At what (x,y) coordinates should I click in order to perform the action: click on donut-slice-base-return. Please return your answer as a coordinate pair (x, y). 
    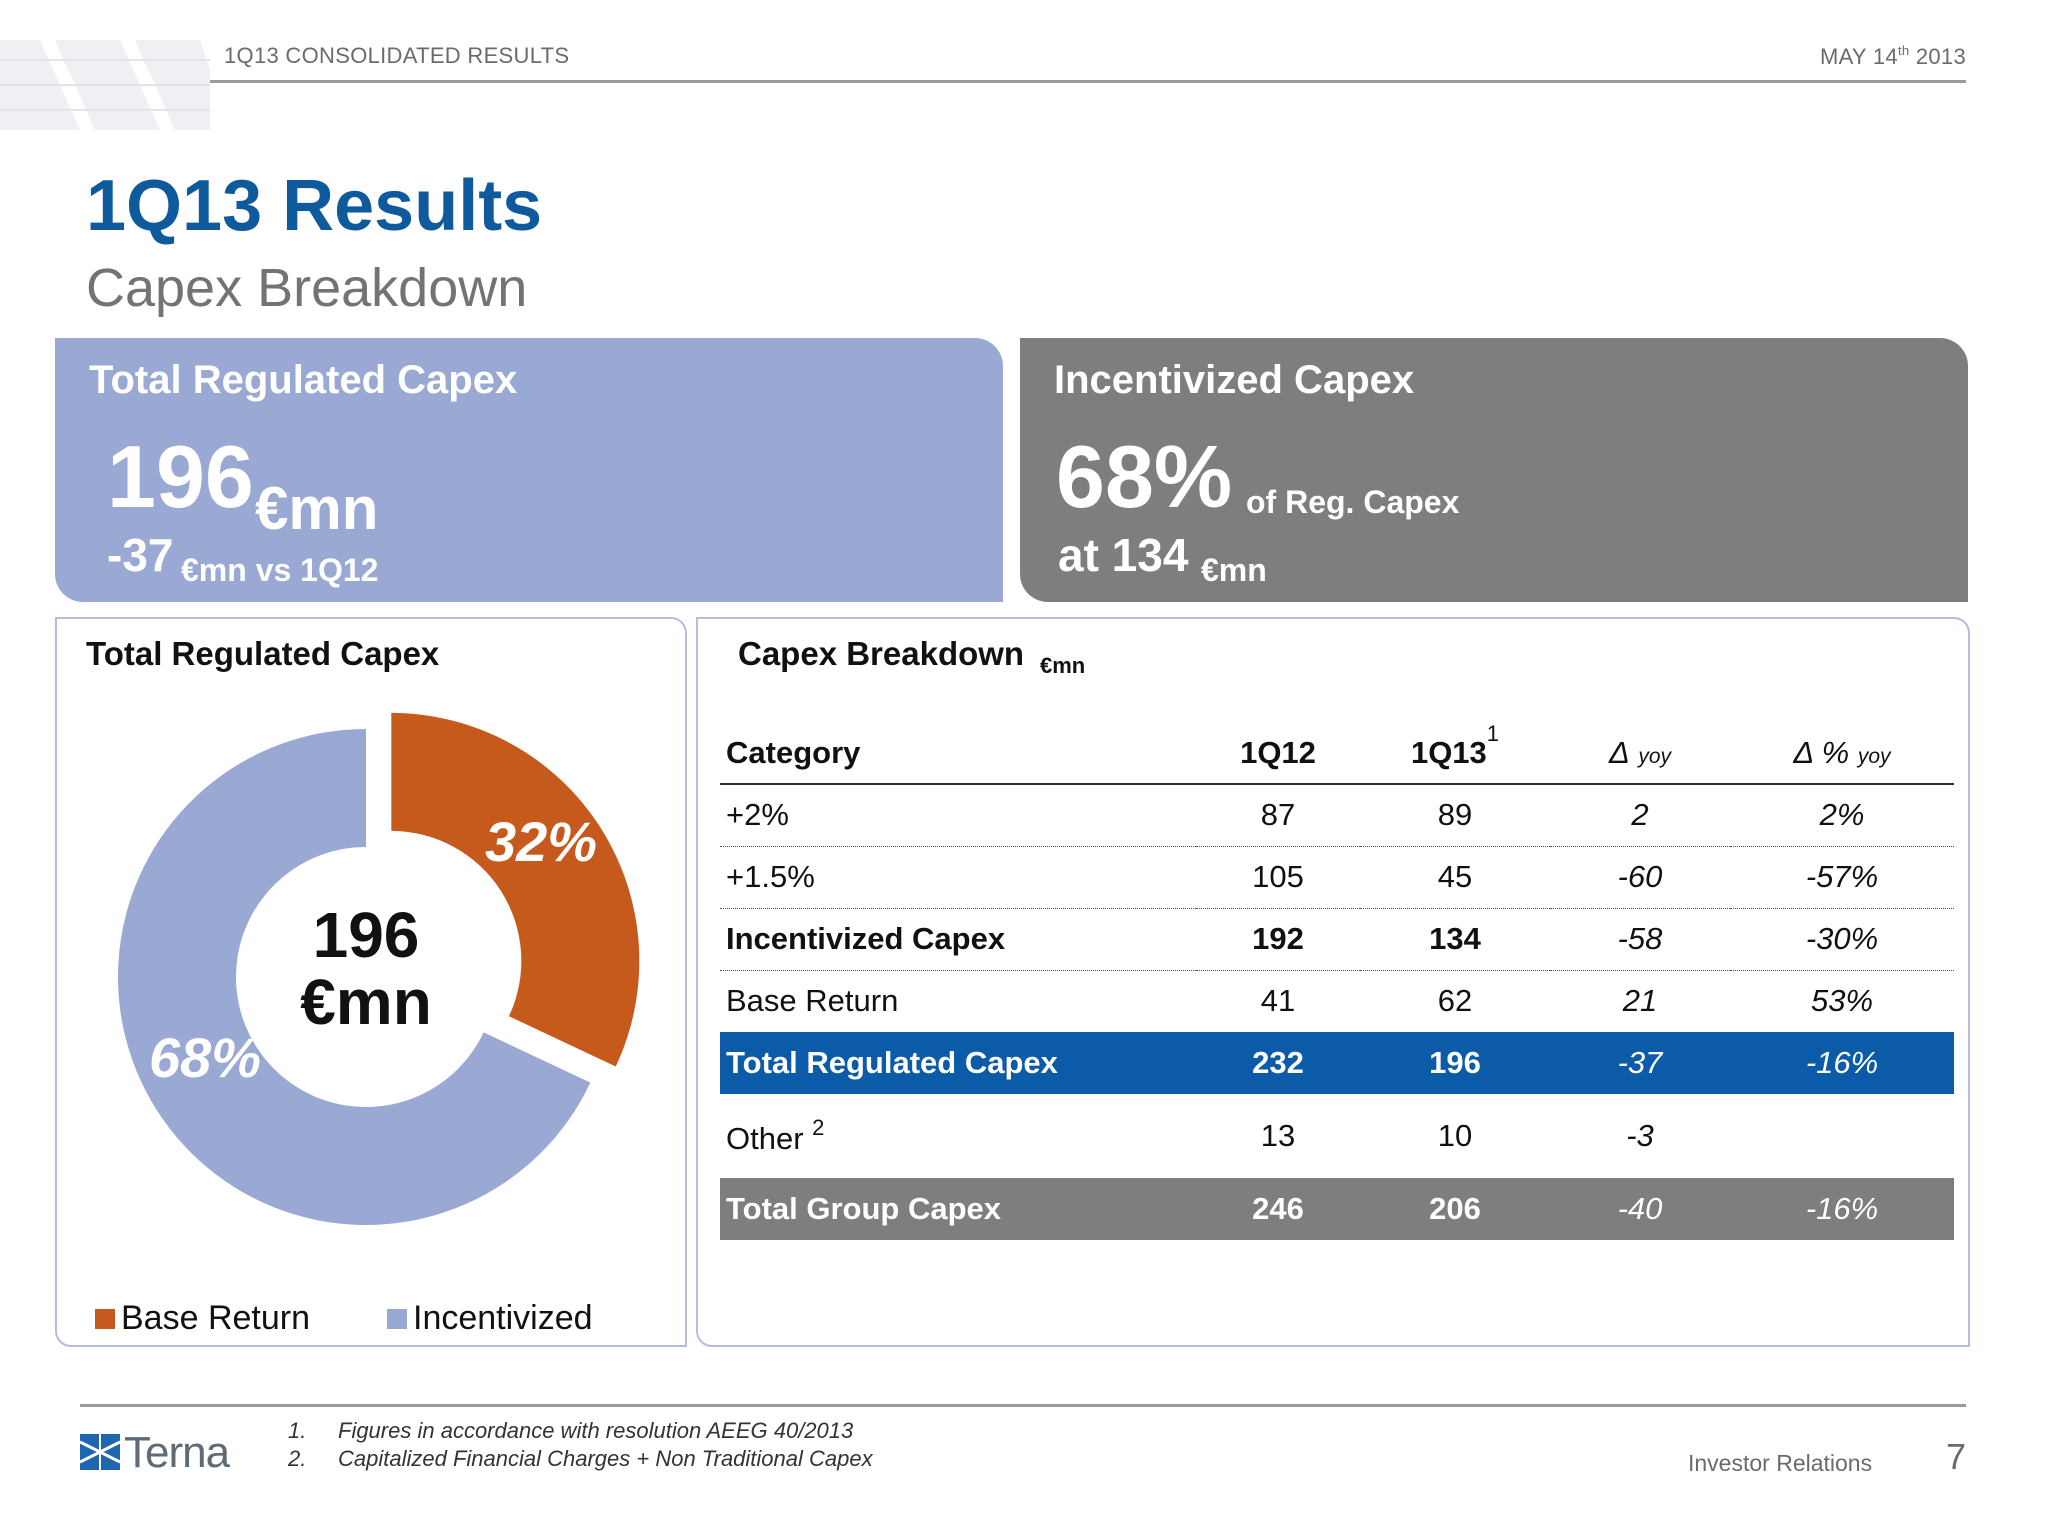
    Looking at the image, I should click on (515, 889).